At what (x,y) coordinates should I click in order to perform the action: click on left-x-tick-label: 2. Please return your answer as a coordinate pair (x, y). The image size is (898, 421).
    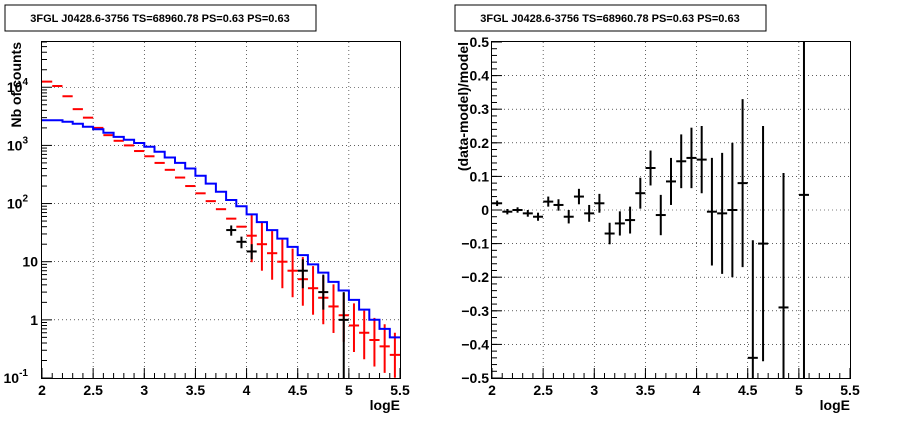
    Looking at the image, I should click on (42, 390).